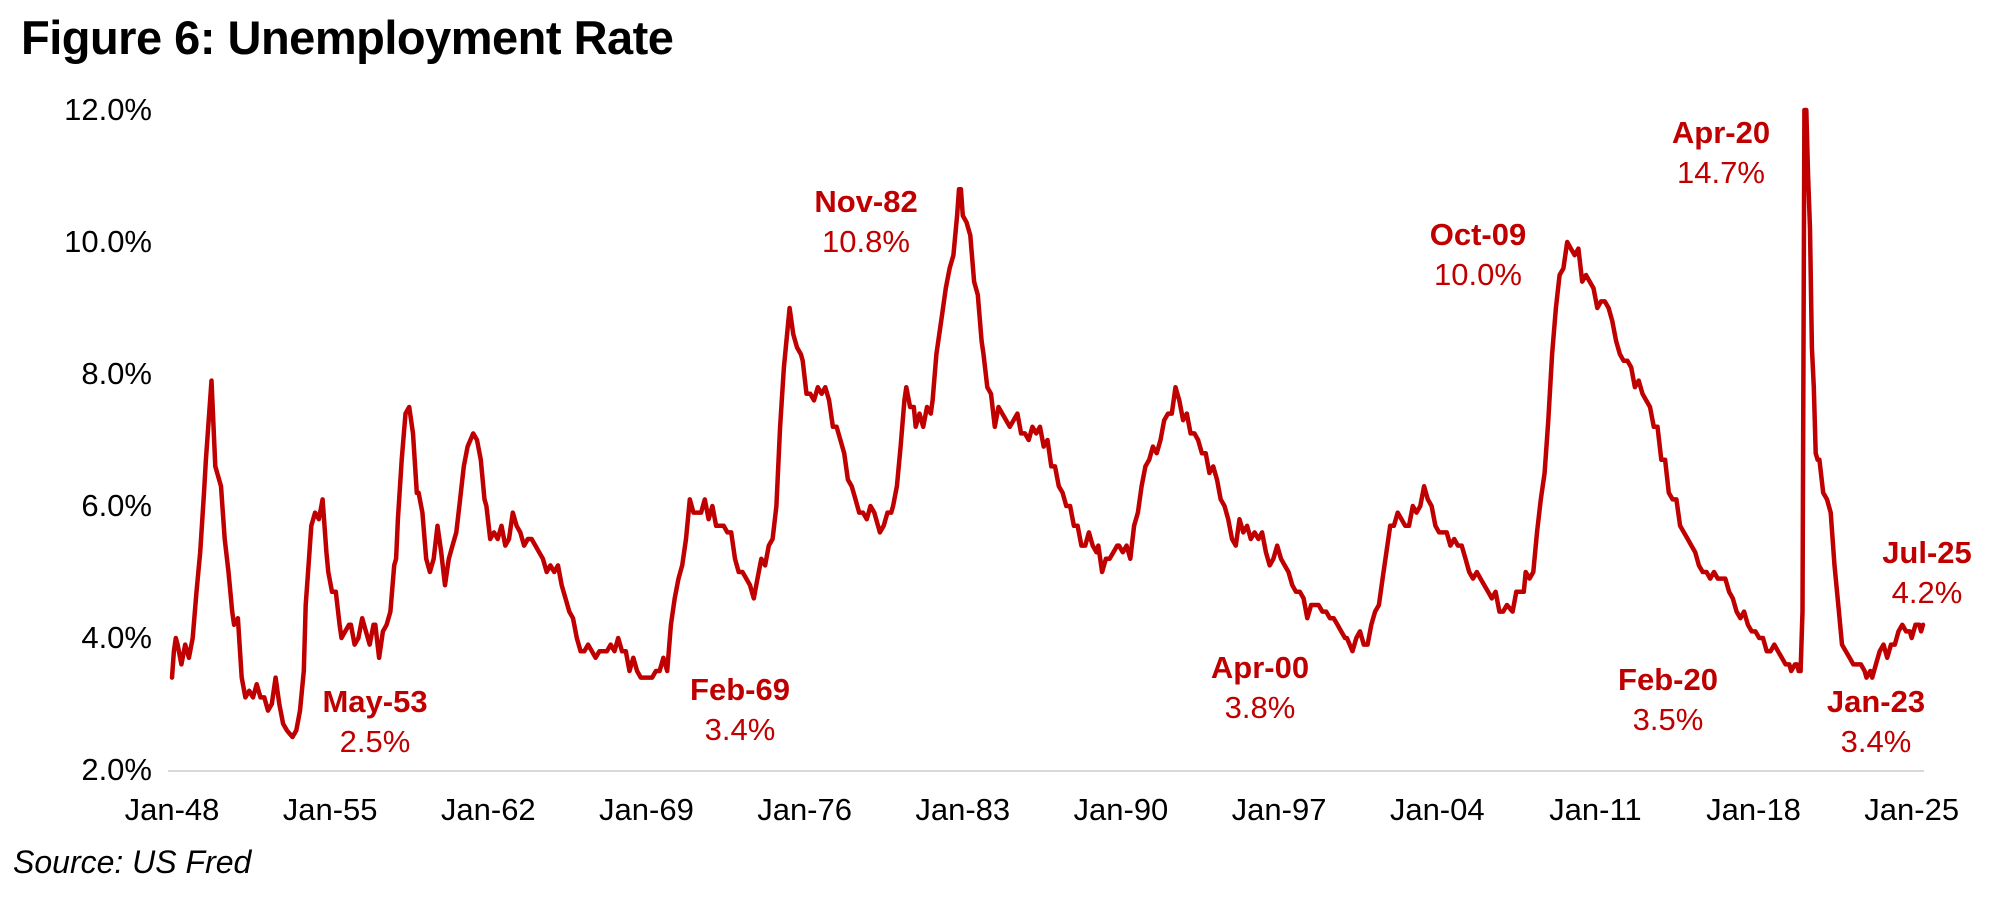 Image resolution: width=1999 pixels, height=900 pixels. Describe the element at coordinates (646, 809) in the screenshot. I see `x-tick-label: Jan-69` at that location.